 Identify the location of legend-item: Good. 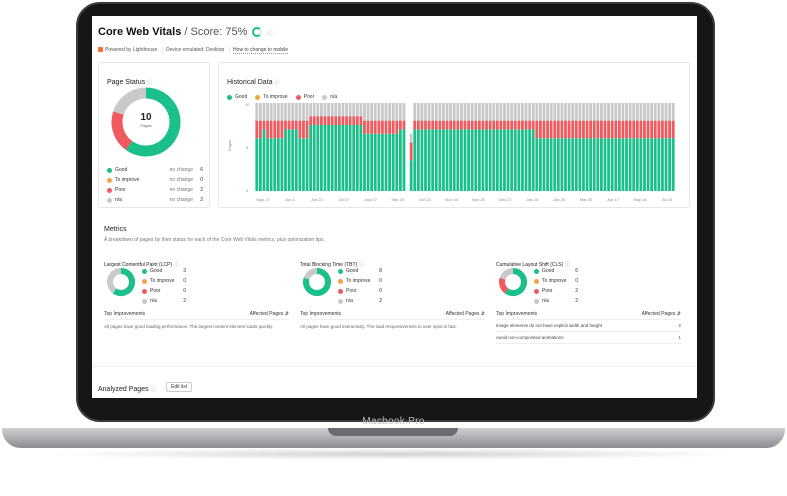
(237, 97).